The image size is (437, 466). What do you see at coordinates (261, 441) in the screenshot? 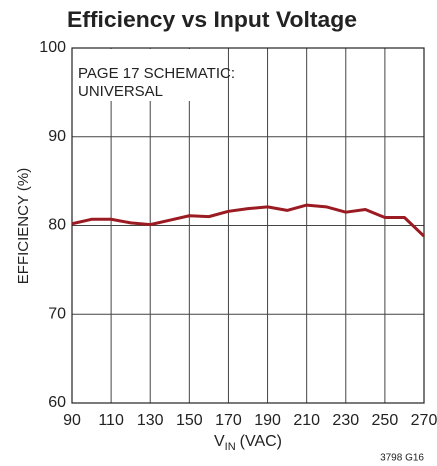
I see `x-axis-label-unit: (VAC)` at bounding box center [261, 441].